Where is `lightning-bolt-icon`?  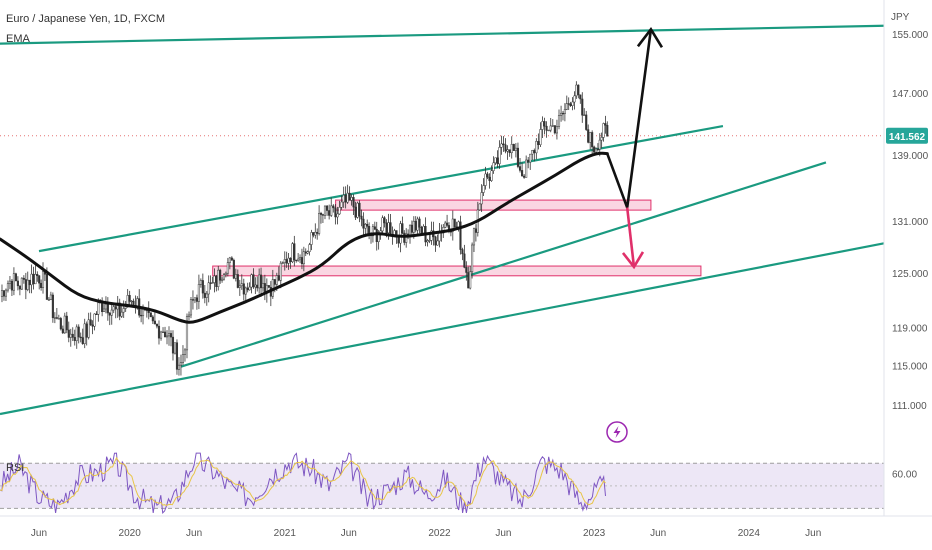 lightning-bolt-icon is located at coordinates (617, 432).